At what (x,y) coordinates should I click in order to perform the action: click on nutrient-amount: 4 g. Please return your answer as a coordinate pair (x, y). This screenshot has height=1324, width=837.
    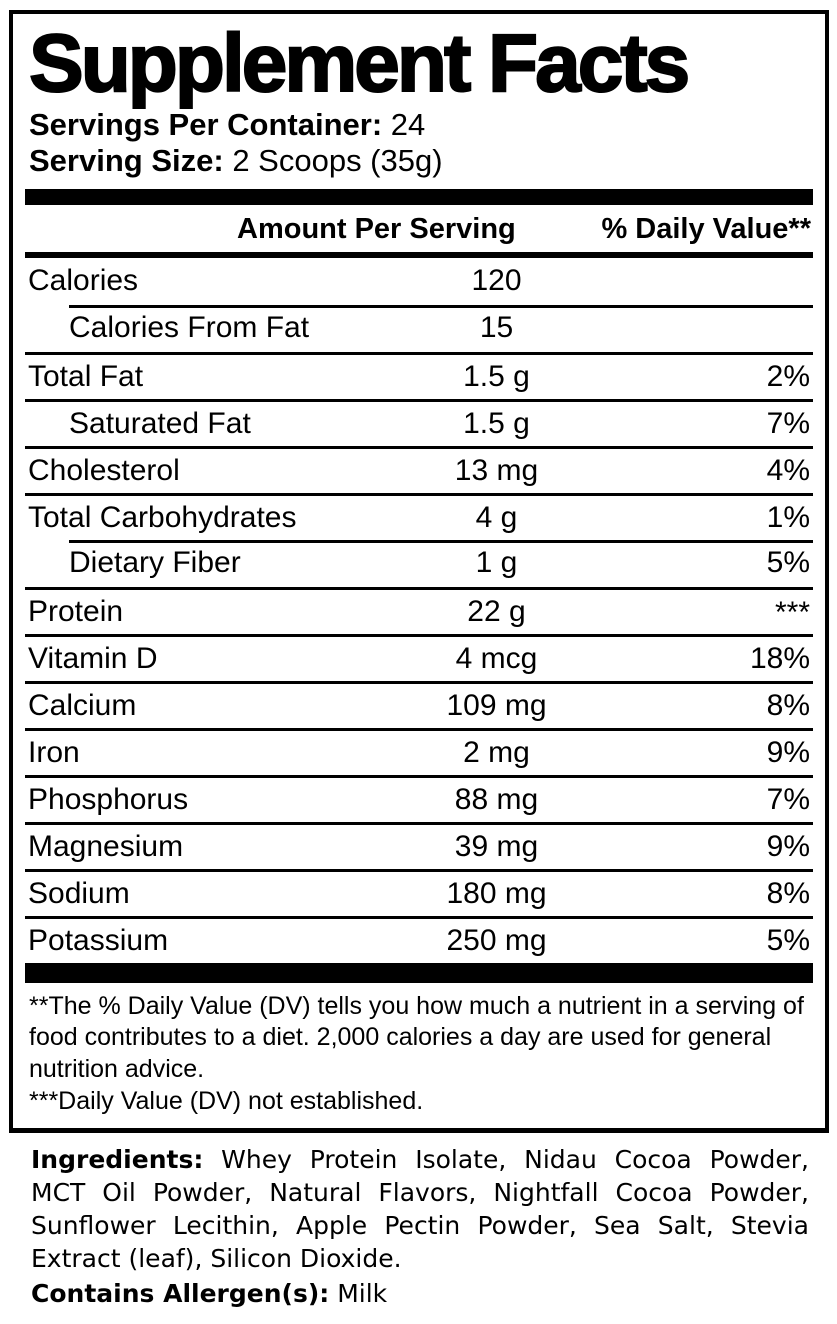
    Looking at the image, I should click on (496, 517).